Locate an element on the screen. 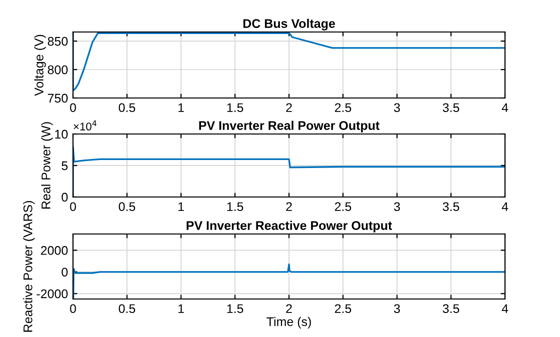 The image size is (560, 337). chart-title: PV Inverter Real Power Output is located at coordinates (289, 126).